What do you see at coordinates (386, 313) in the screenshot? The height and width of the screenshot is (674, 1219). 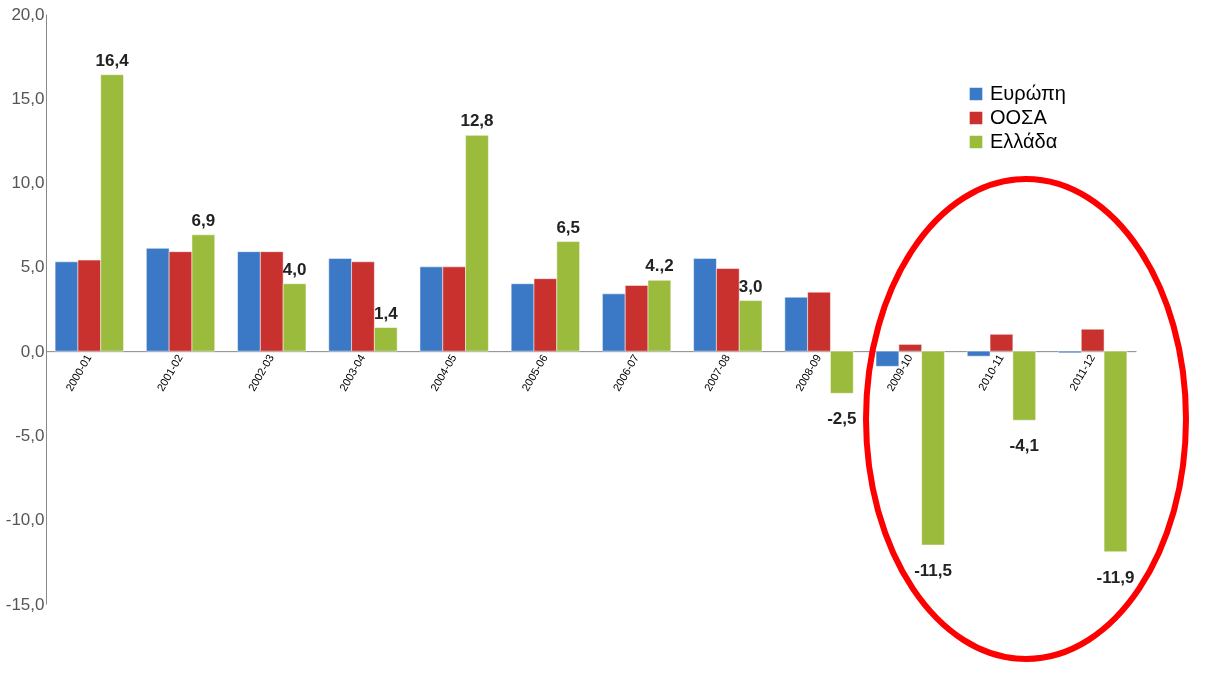 I see `data-label: 1,4` at bounding box center [386, 313].